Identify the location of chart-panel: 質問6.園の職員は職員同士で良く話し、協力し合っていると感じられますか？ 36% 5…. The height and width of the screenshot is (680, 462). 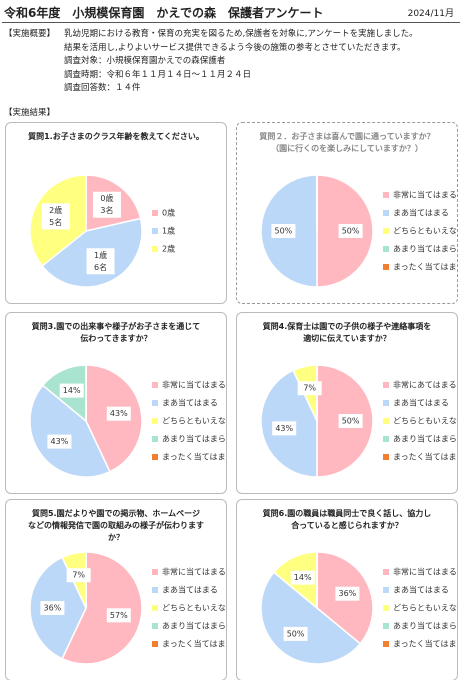
(347, 589).